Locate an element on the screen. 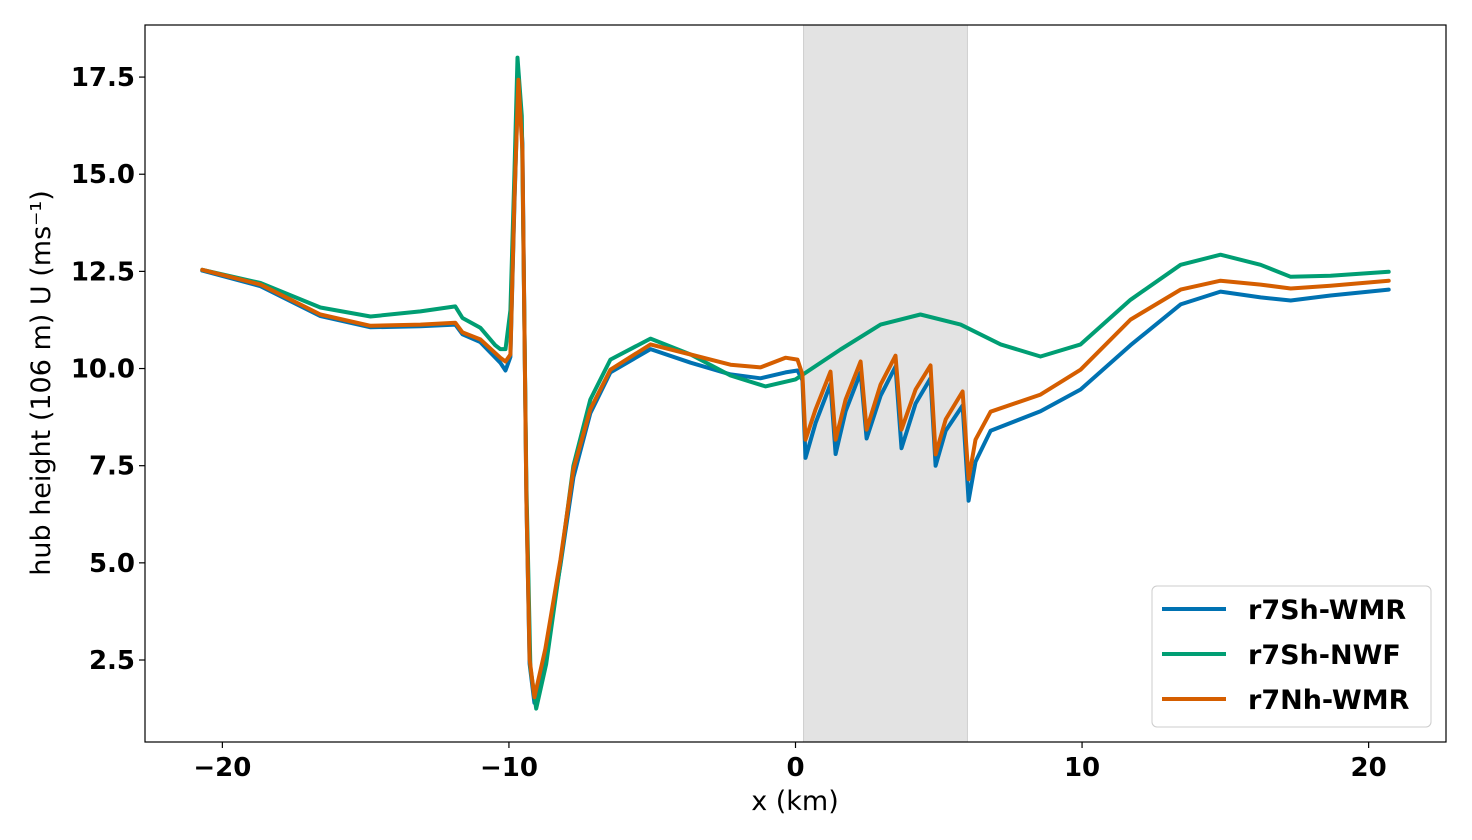 This screenshot has height=840, width=1472. legend: r7Sh-WMR r7Sh-NWF r7Nh-WMR is located at coordinates (1291, 656).